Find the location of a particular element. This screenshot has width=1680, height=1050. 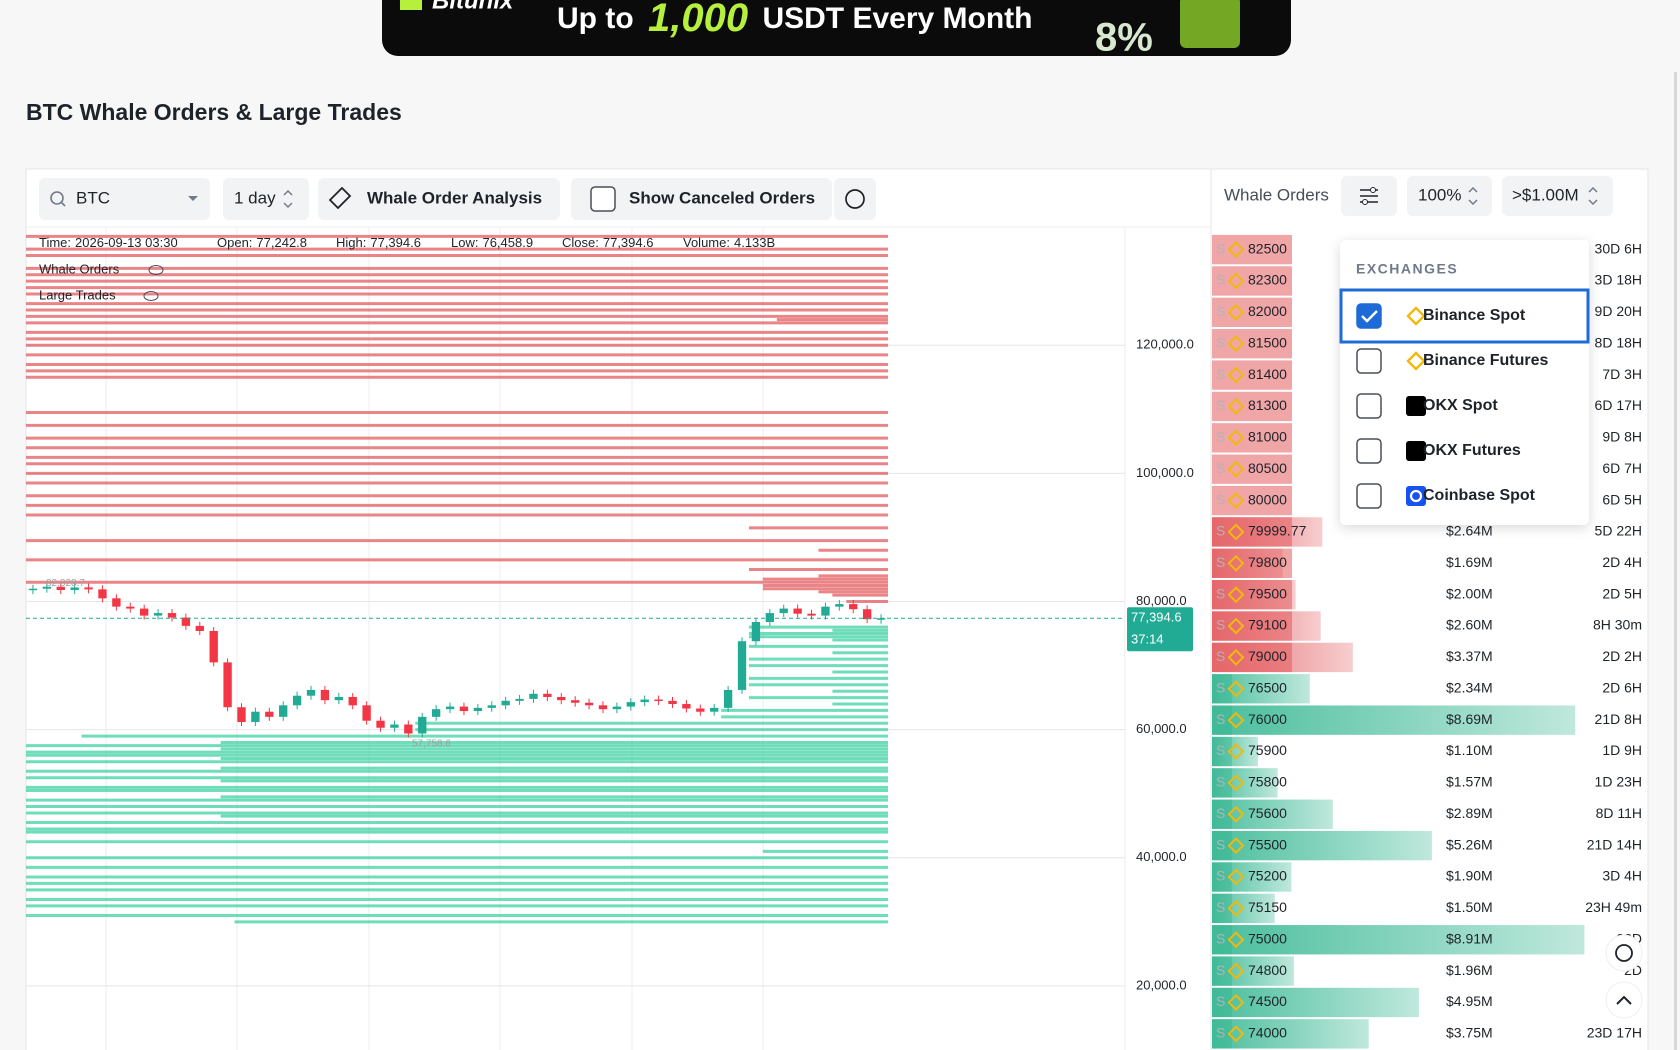

depth-select: 100% is located at coordinates (1449, 196).